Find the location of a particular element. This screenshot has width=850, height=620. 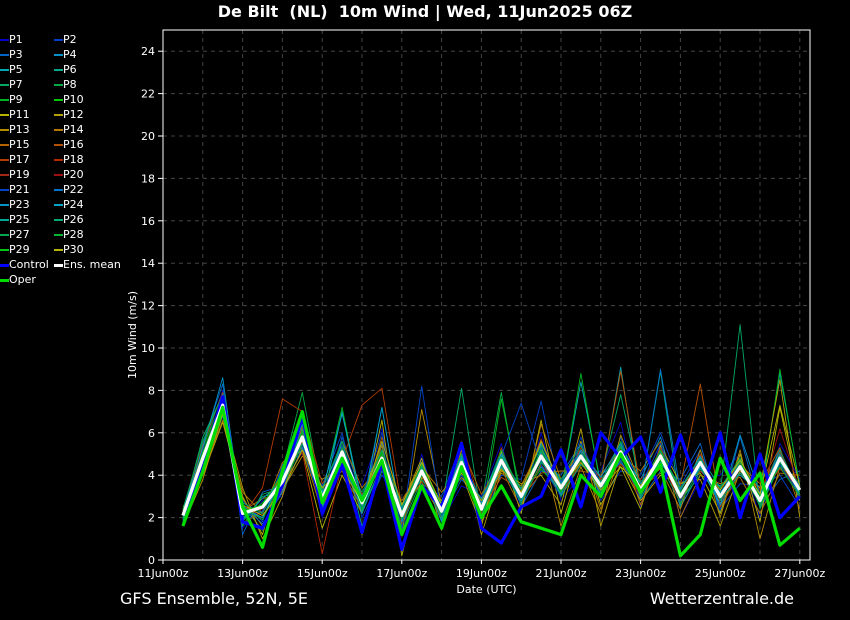

legend-entry: P26 is located at coordinates (69, 219).